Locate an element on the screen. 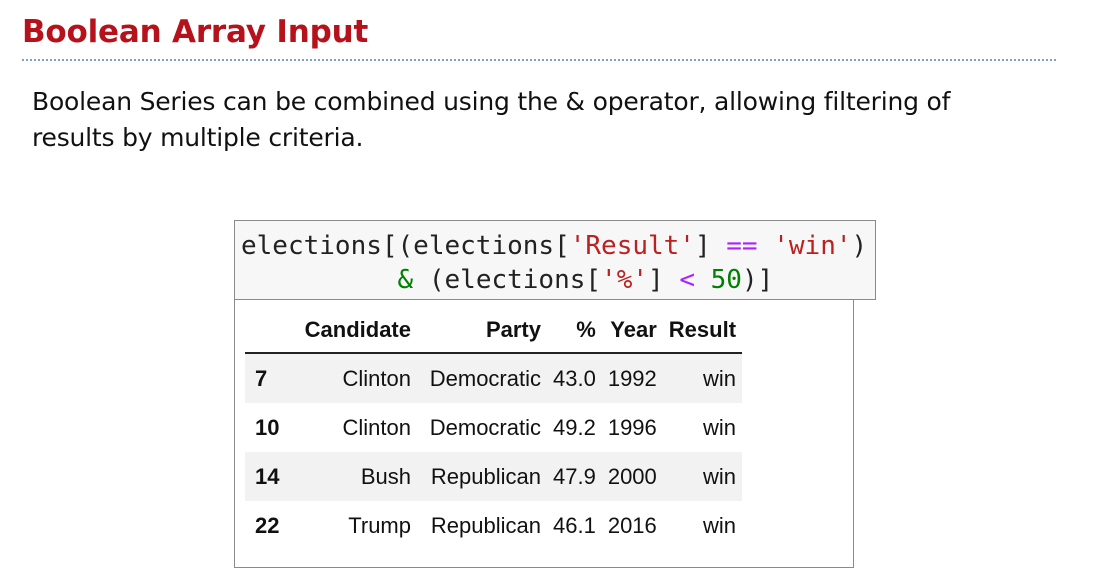 This screenshot has width=1111, height=586. code-text-token: (elections[ is located at coordinates (507, 280).